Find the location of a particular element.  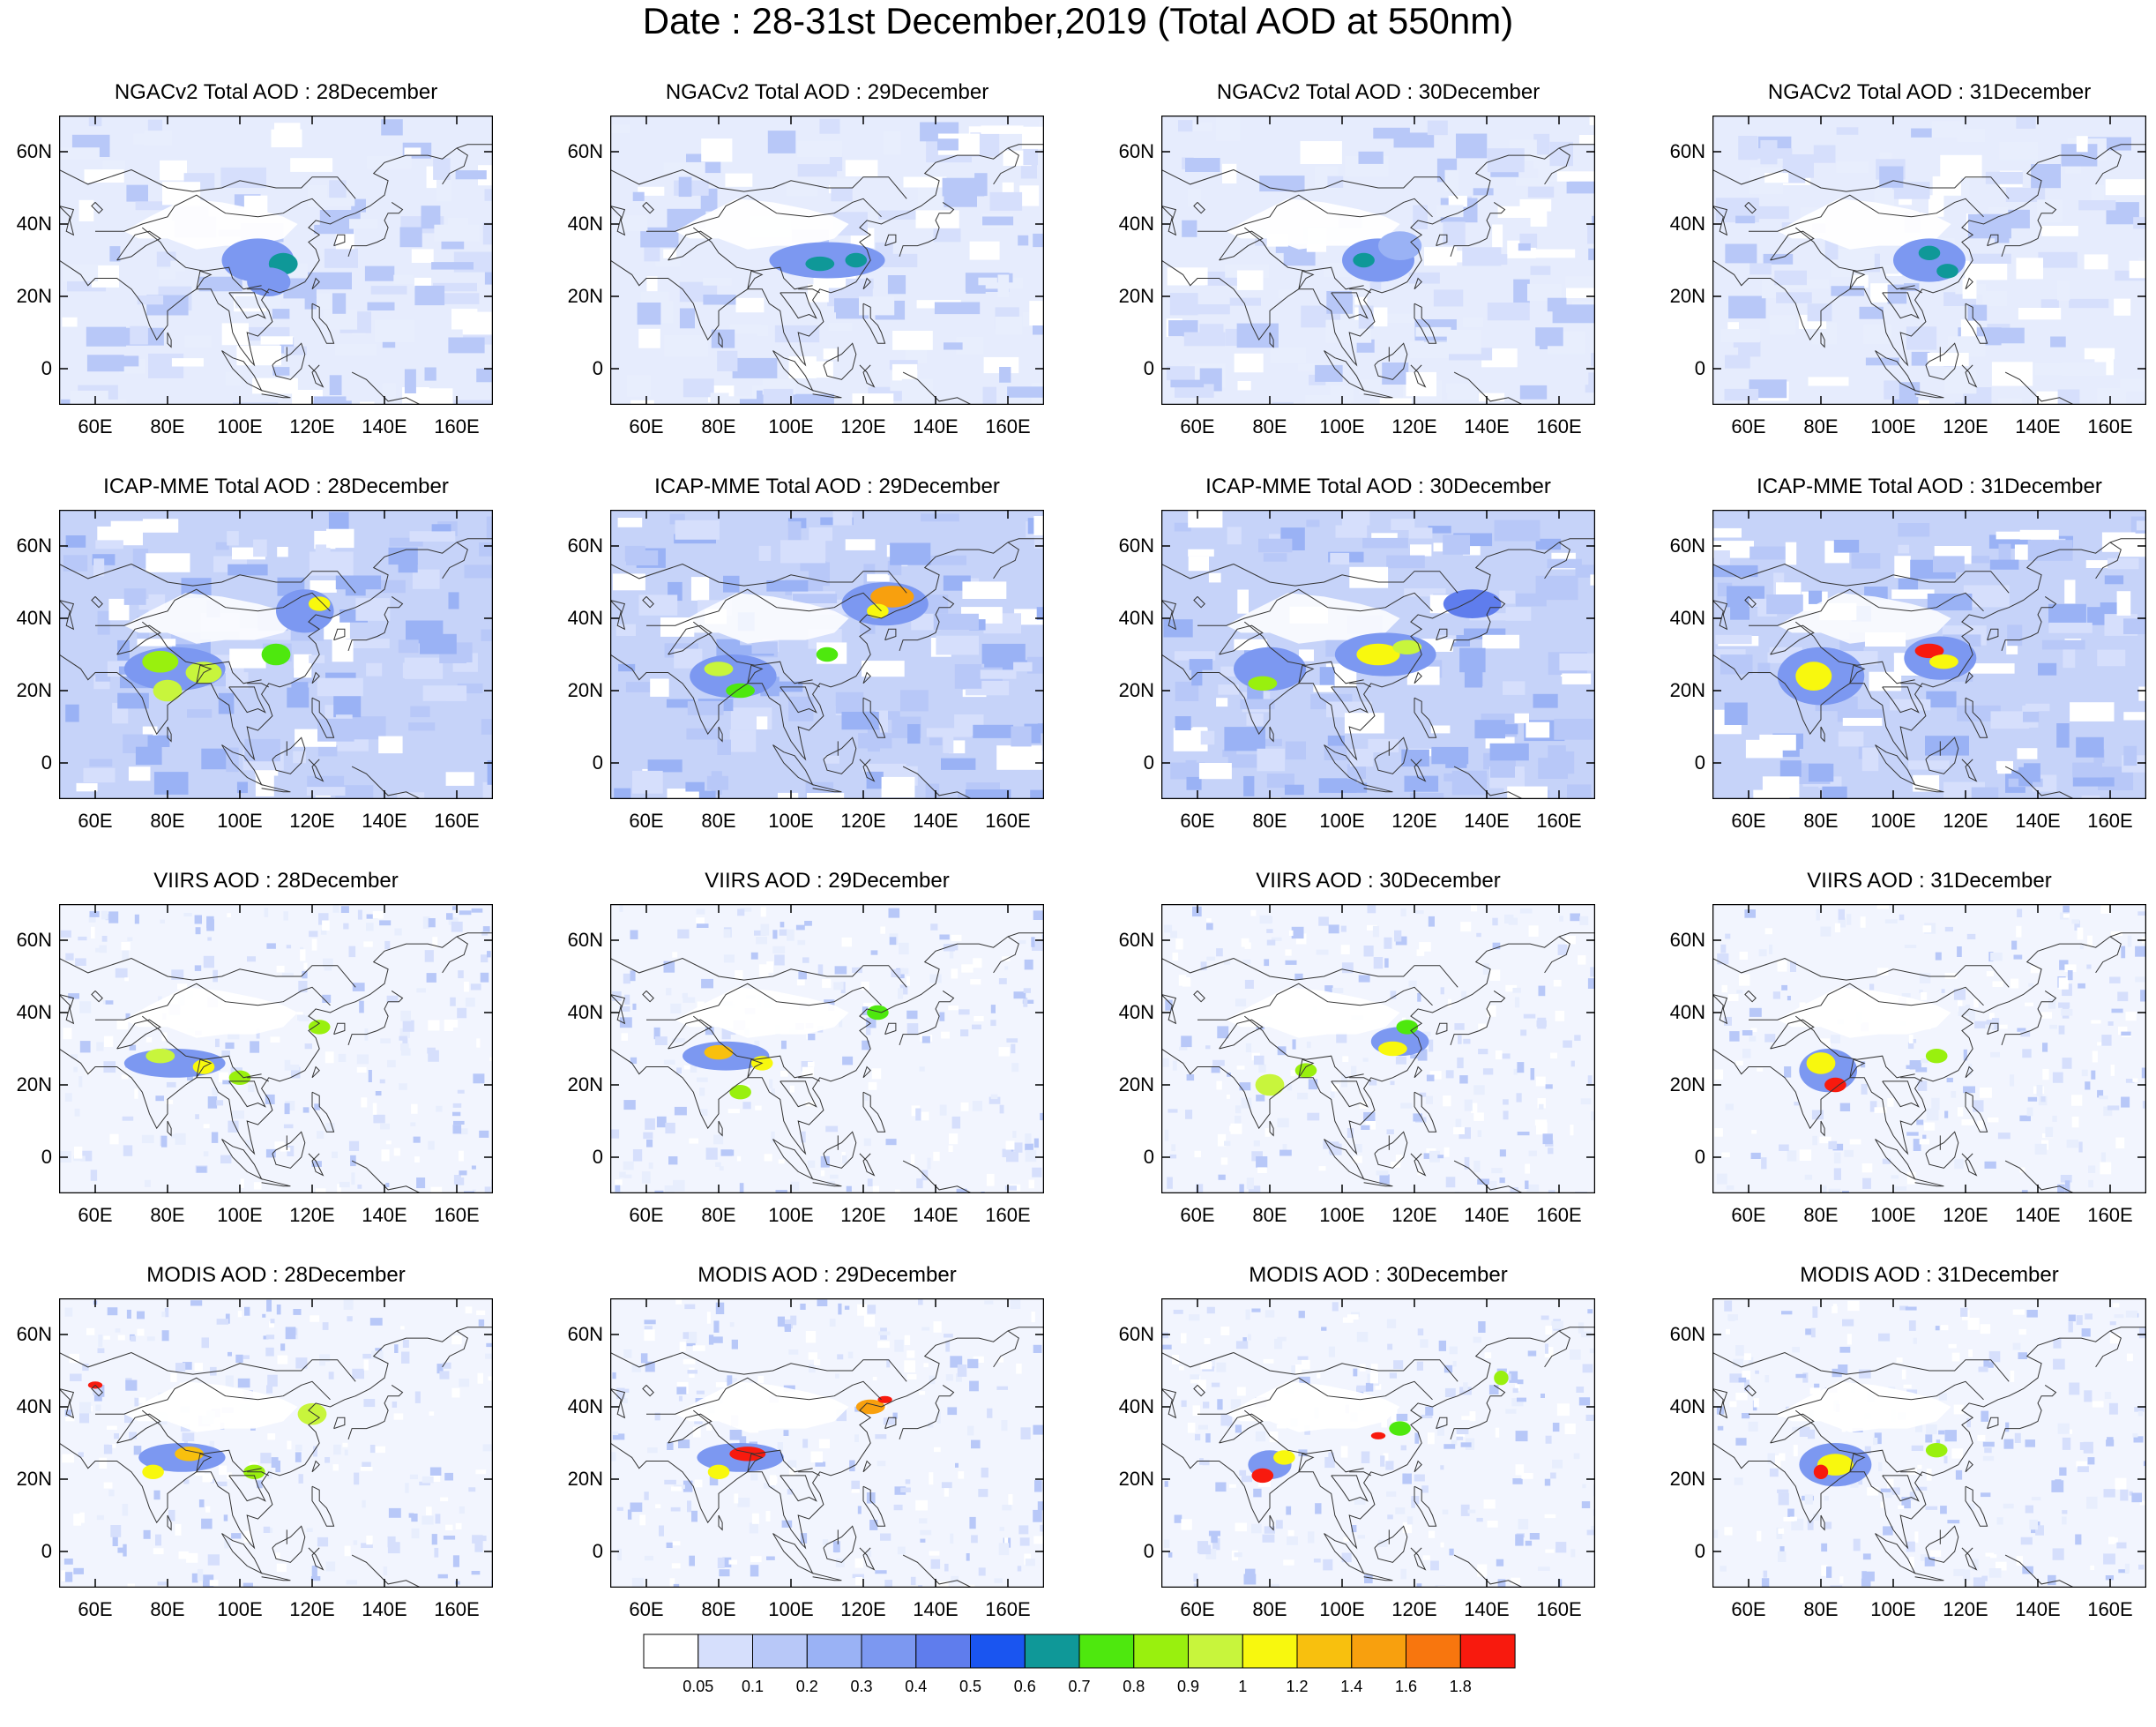

aod-hotspot is located at coordinates (1835, 1085).